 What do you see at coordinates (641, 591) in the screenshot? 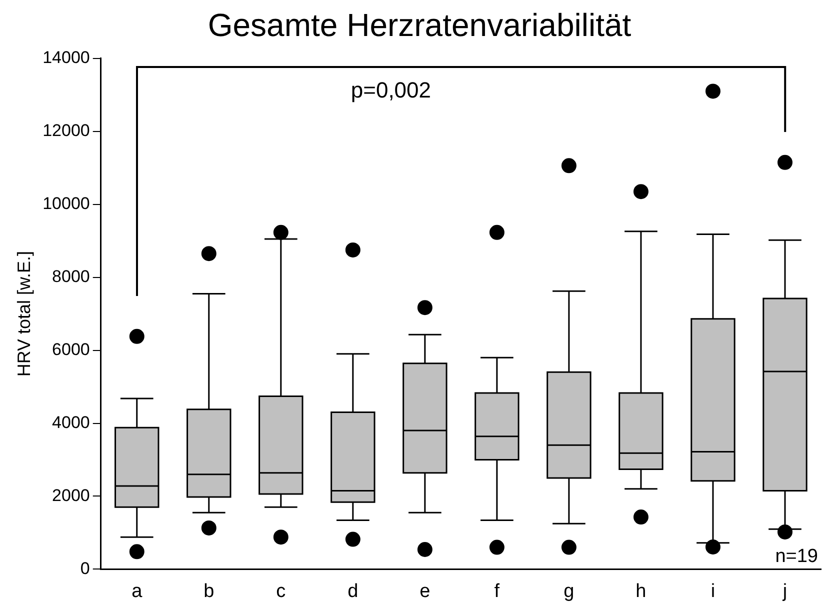
I see `x-tick-label: h` at bounding box center [641, 591].